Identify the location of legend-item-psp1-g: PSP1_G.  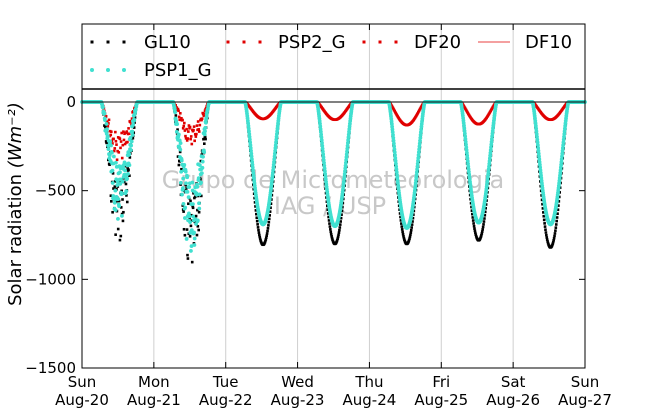
(151, 70).